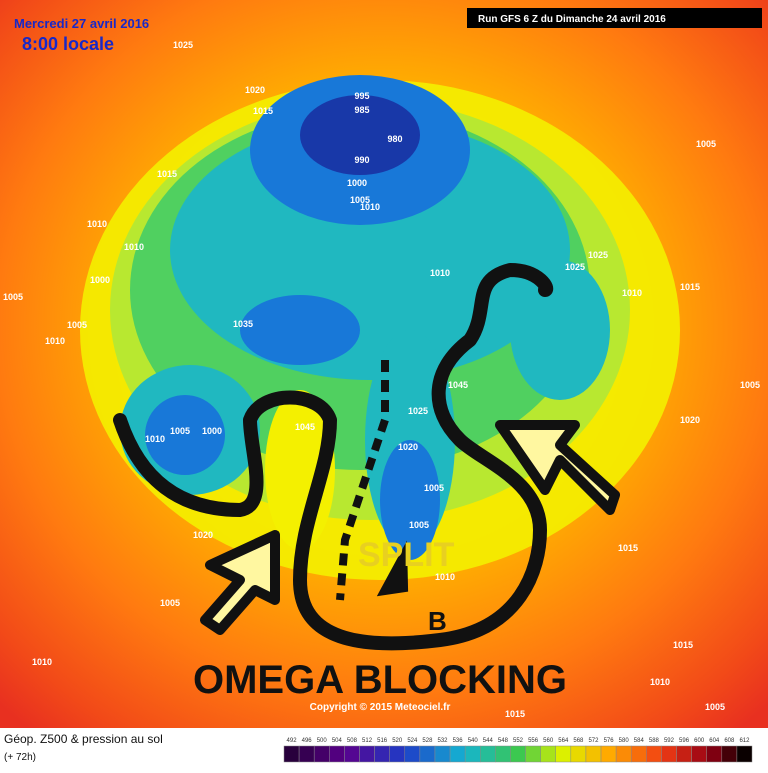 The image size is (768, 773). I want to click on legend-label: 544, so click(488, 741).